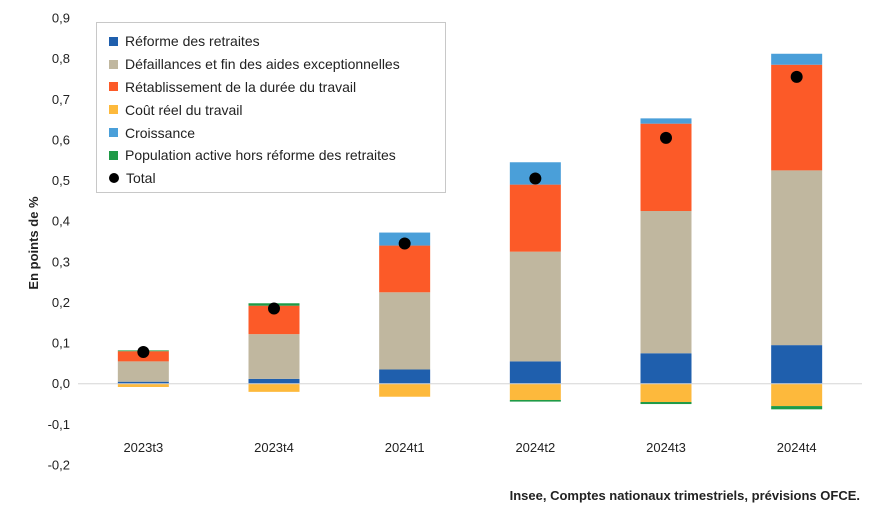 This screenshot has height=523, width=870. I want to click on legend-dot-total, so click(114, 178).